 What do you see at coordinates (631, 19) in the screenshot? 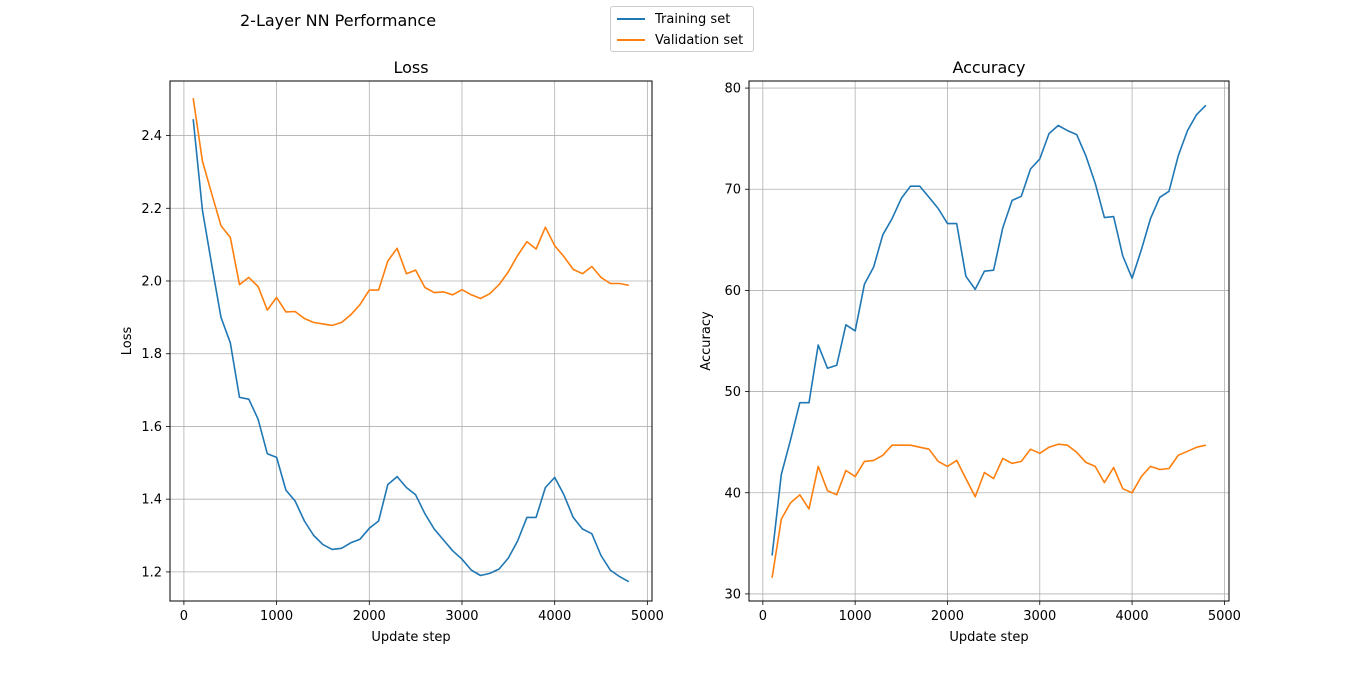
I see `legend-swatch-training` at bounding box center [631, 19].